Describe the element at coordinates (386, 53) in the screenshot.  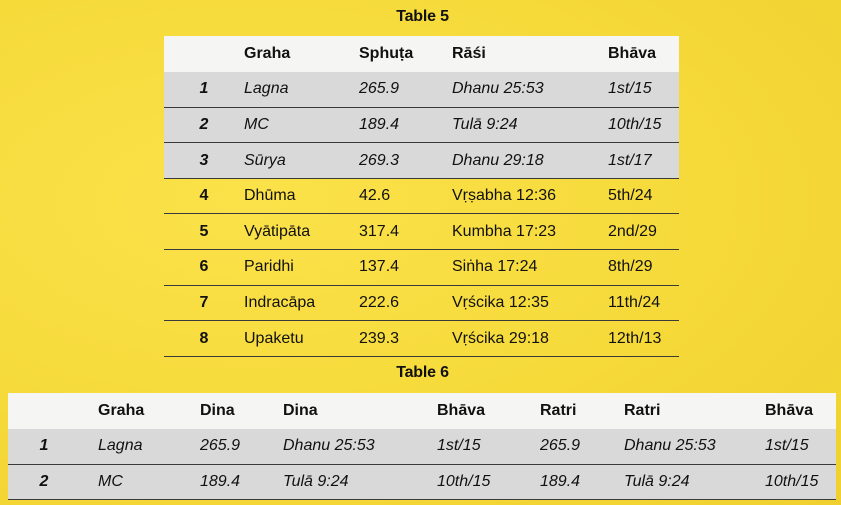
I see `header-sphuta: Sphuṭa` at that location.